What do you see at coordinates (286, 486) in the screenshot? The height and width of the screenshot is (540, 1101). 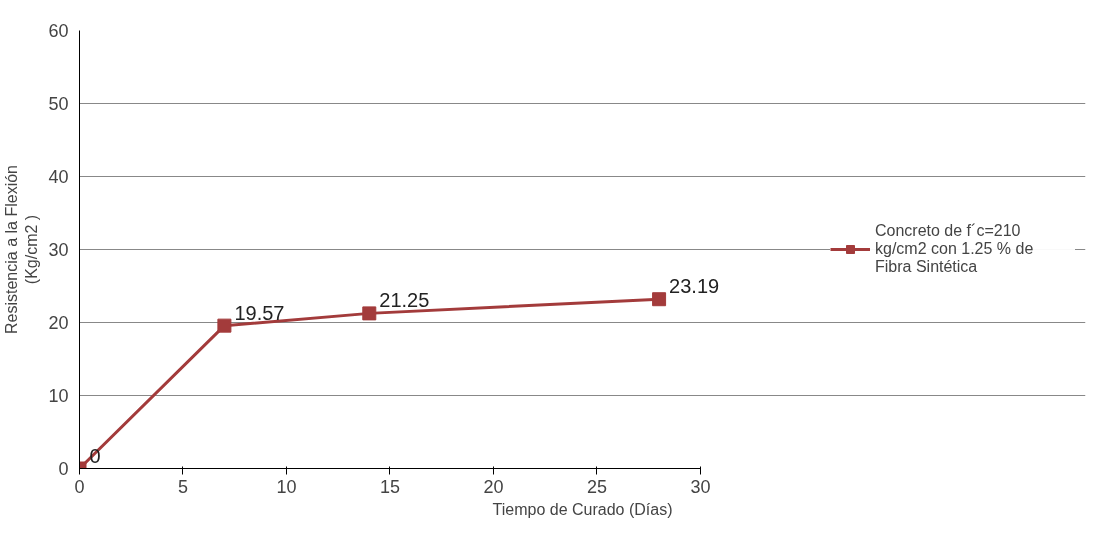 I see `x-tick-label: 10` at bounding box center [286, 486].